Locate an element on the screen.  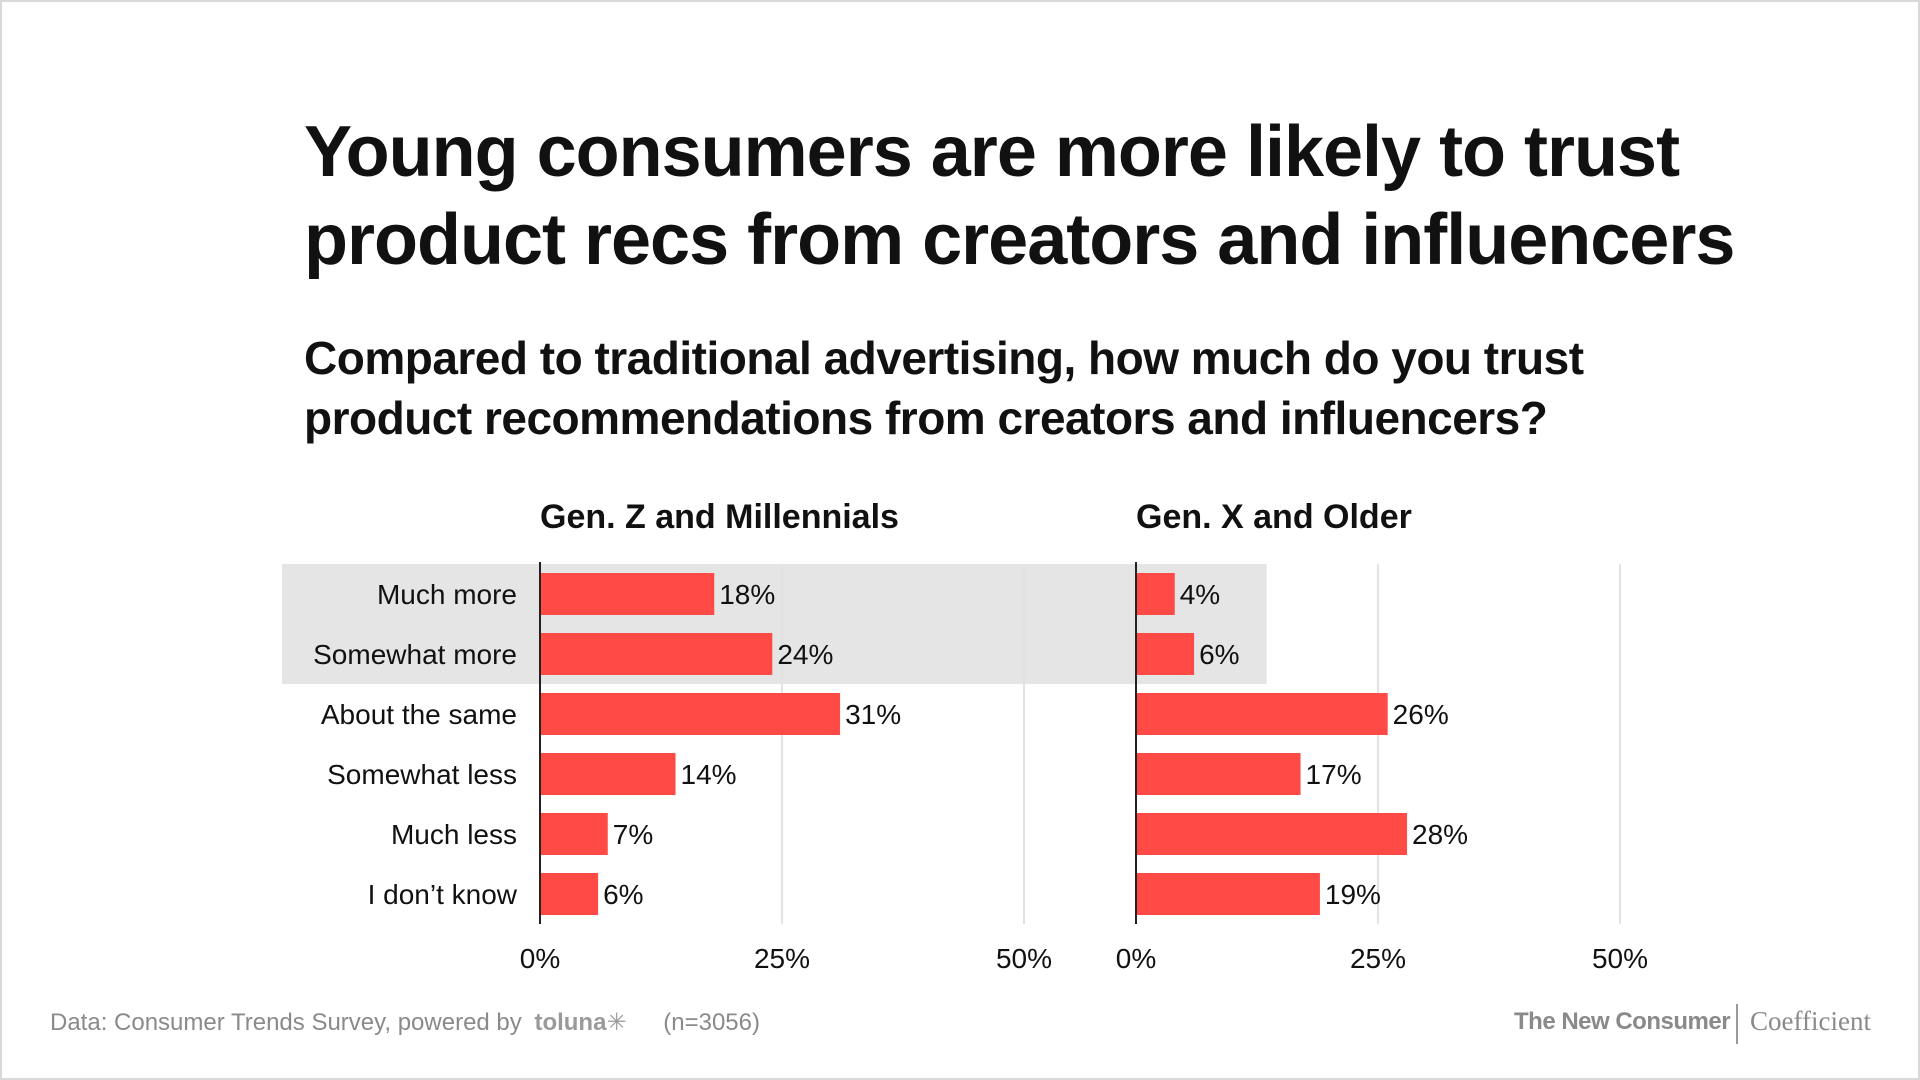
brand-divider is located at coordinates (1737, 1024).